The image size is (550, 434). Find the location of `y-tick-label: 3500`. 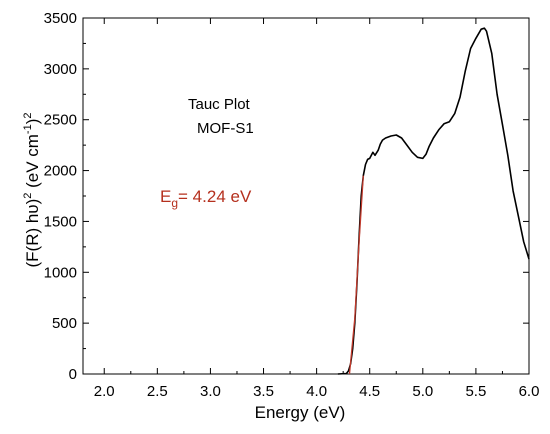

y-tick-label: 3500 is located at coordinates (60, 18).